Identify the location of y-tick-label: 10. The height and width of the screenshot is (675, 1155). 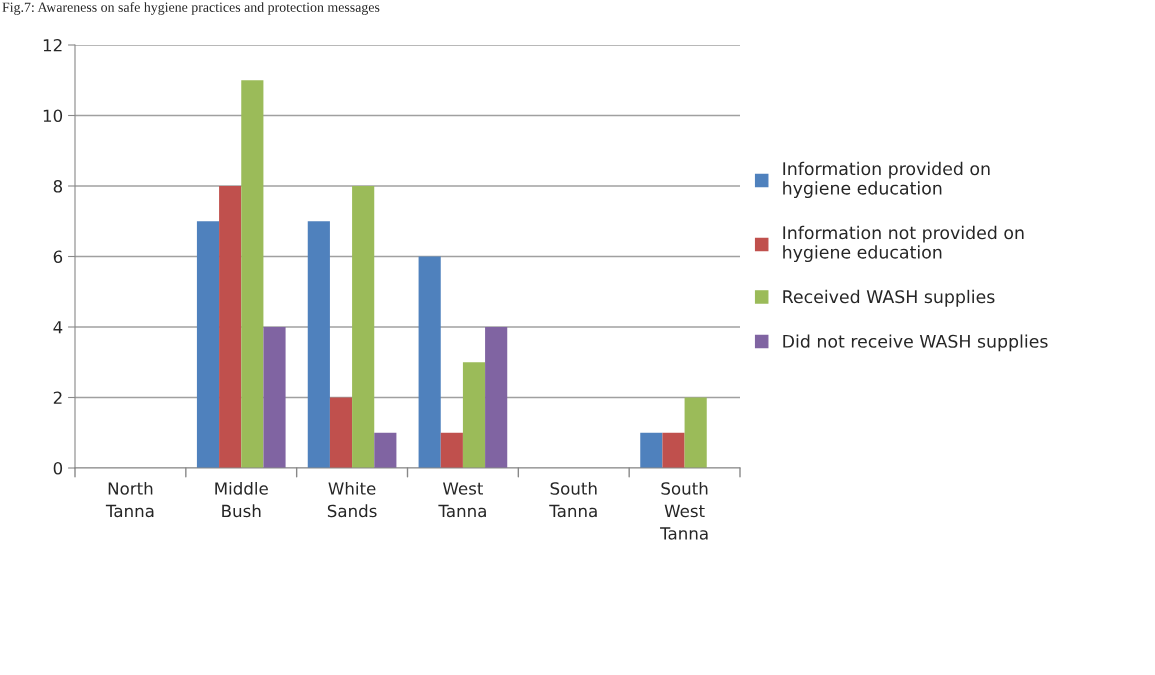
(53, 116).